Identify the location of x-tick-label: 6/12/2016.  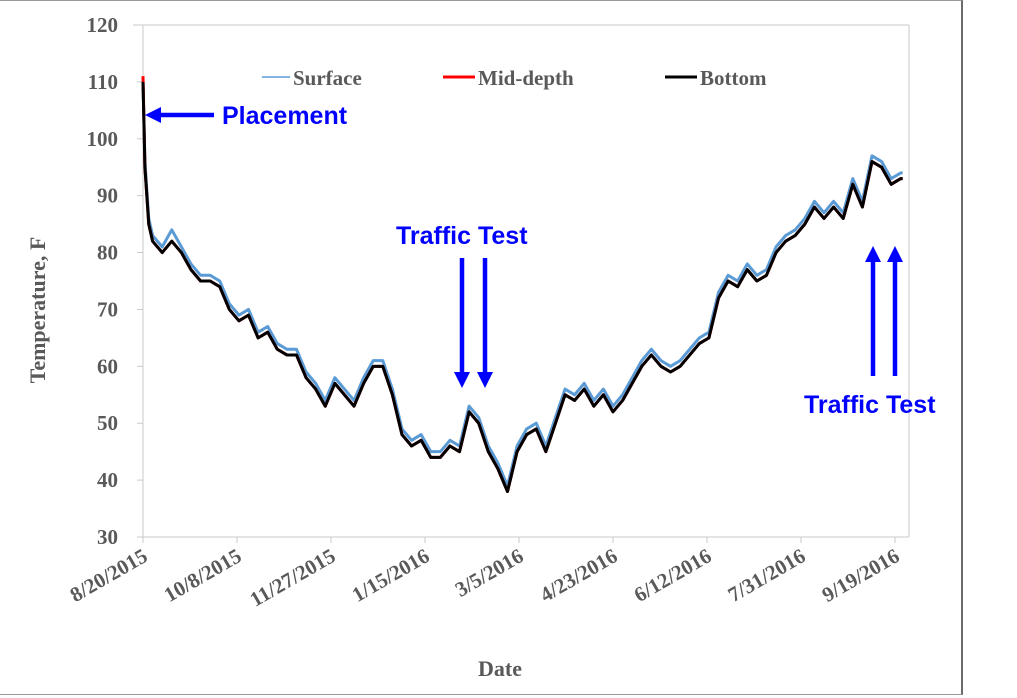
(673, 575).